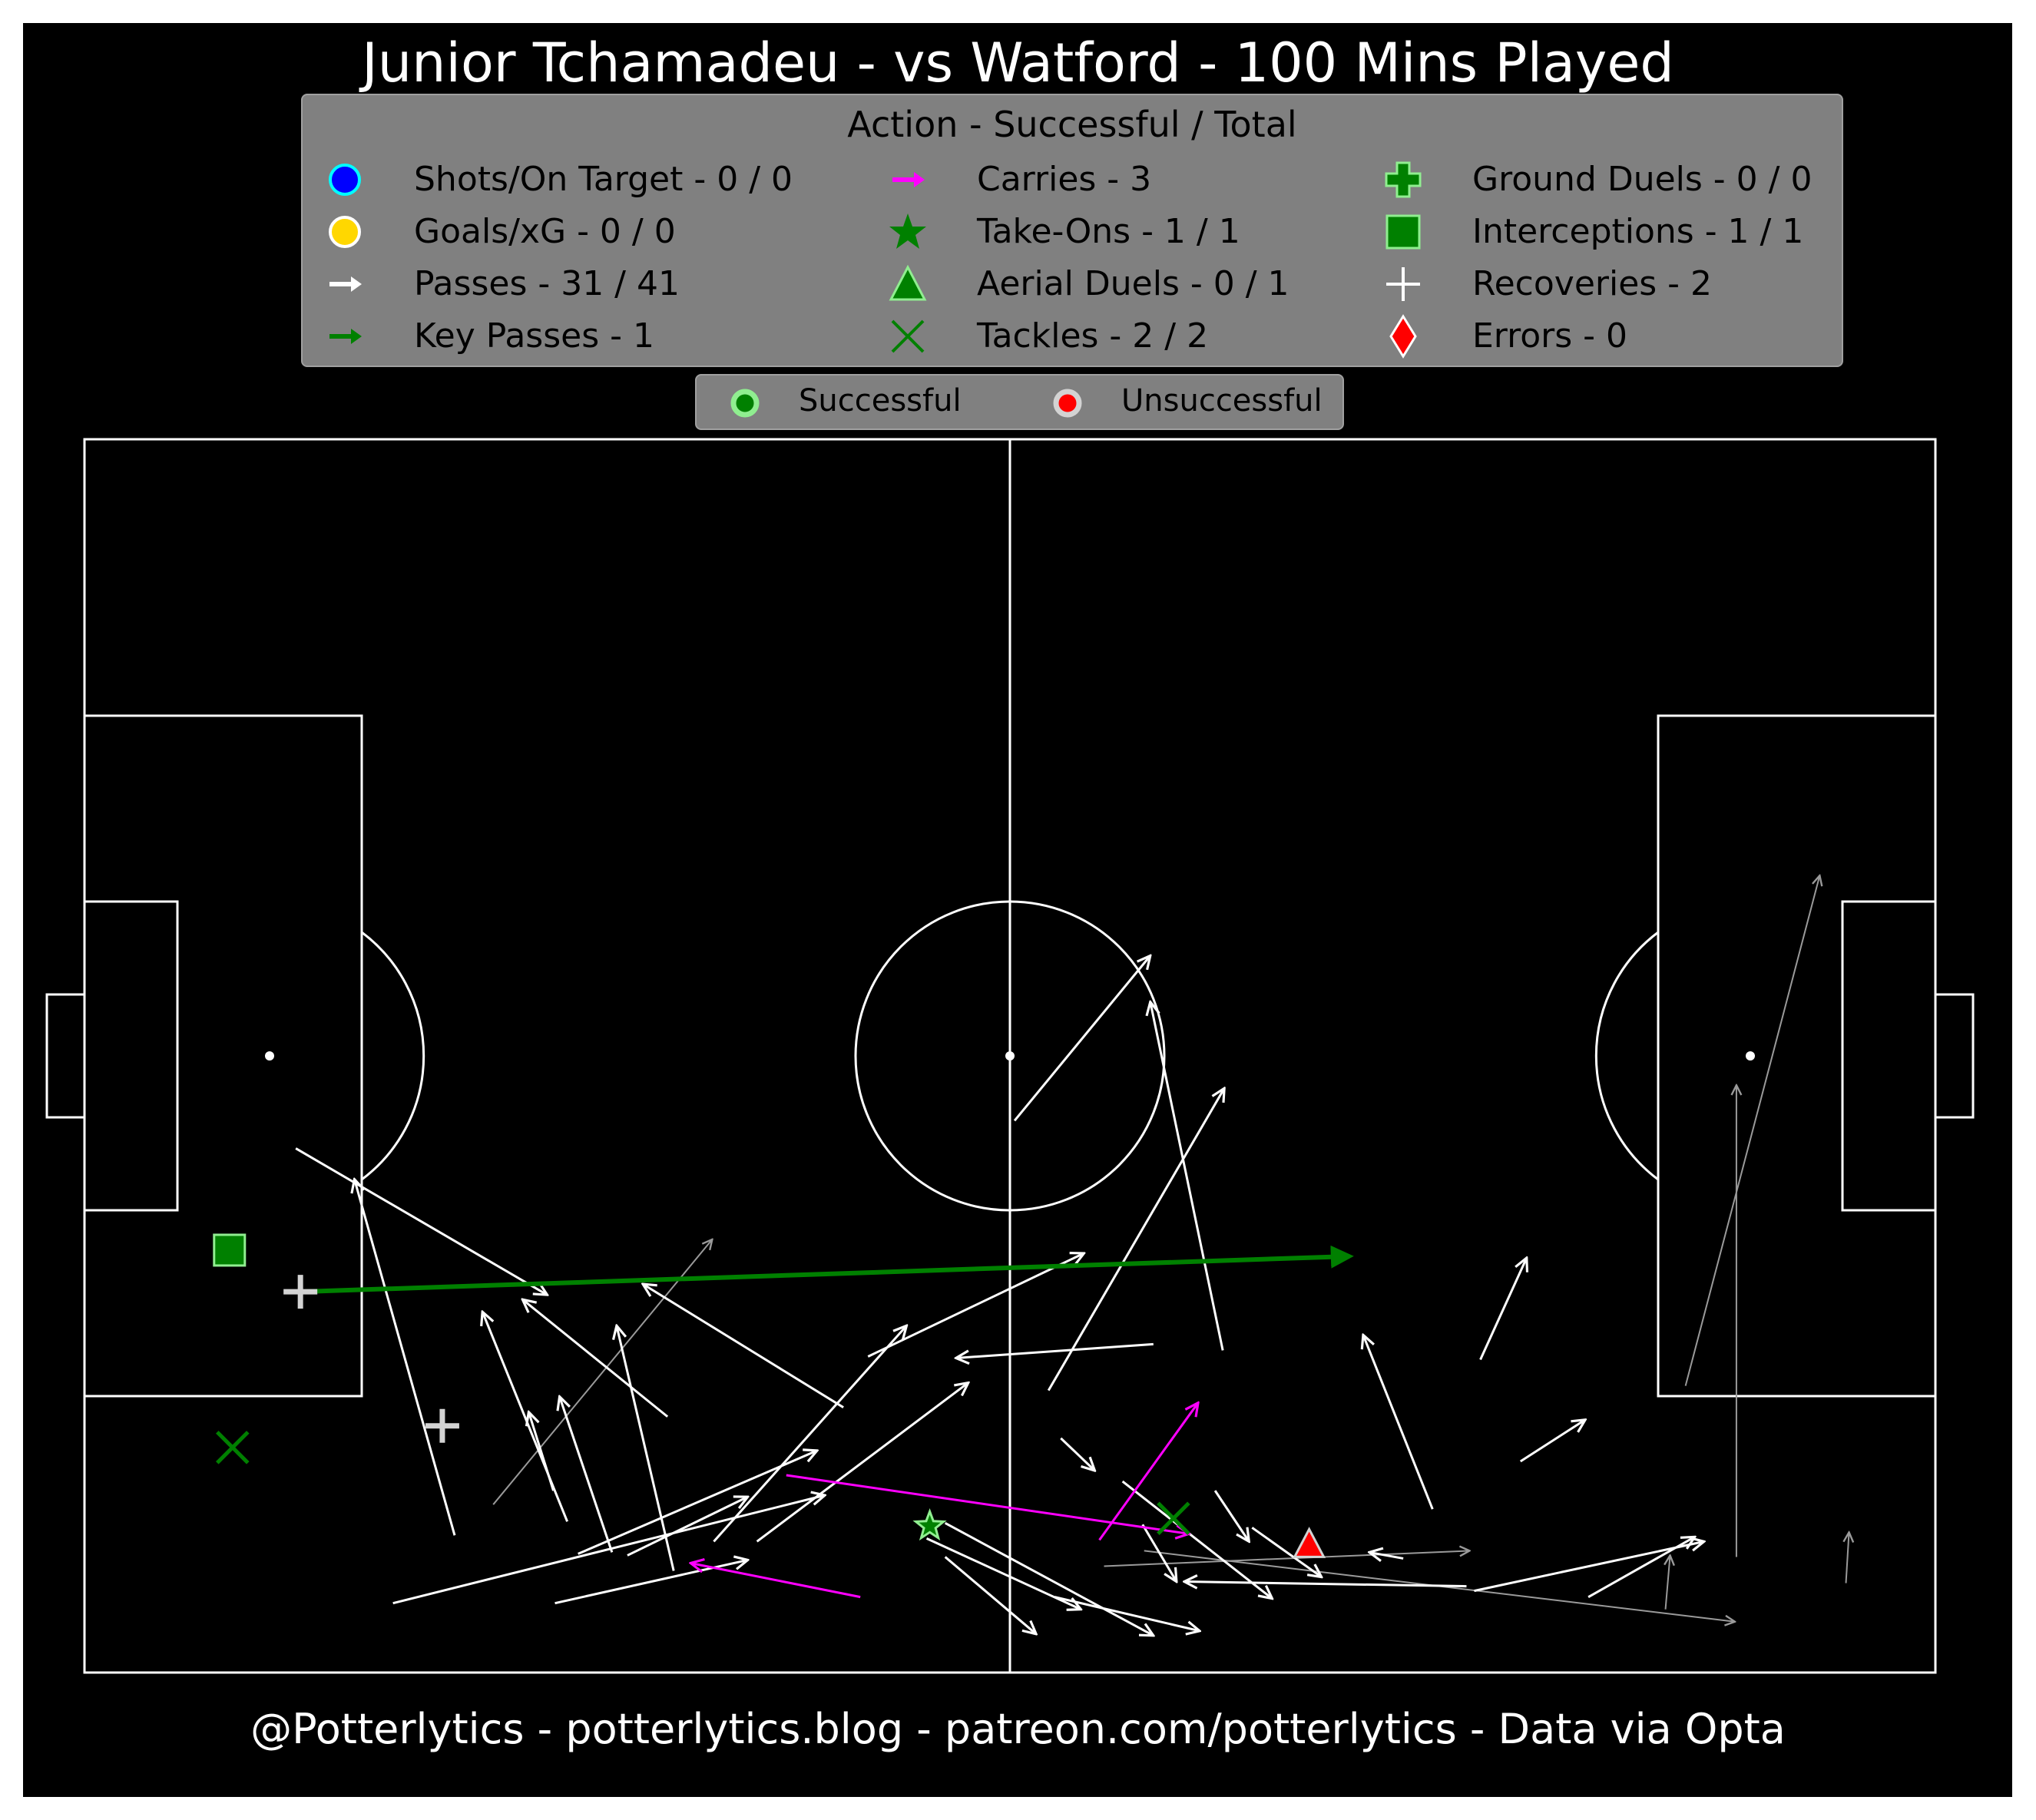 The image size is (2036, 1820). What do you see at coordinates (393, 1056) in the screenshot?
I see `left-penalty-arc` at bounding box center [393, 1056].